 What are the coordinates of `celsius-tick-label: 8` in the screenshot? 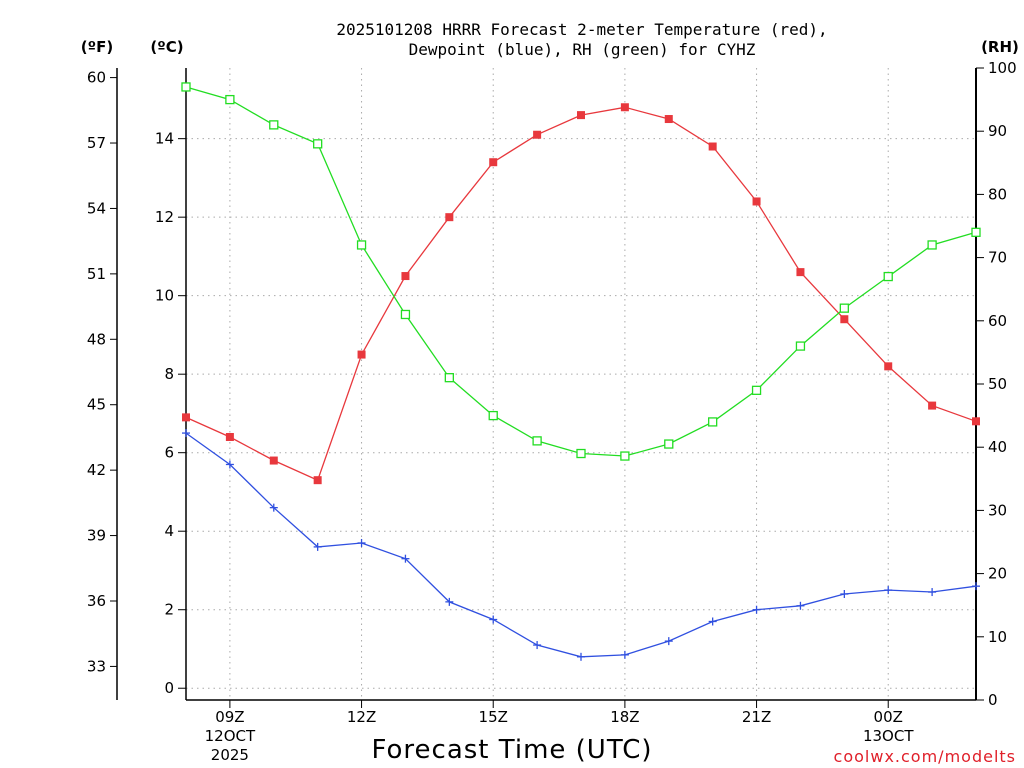 It's located at (169, 374).